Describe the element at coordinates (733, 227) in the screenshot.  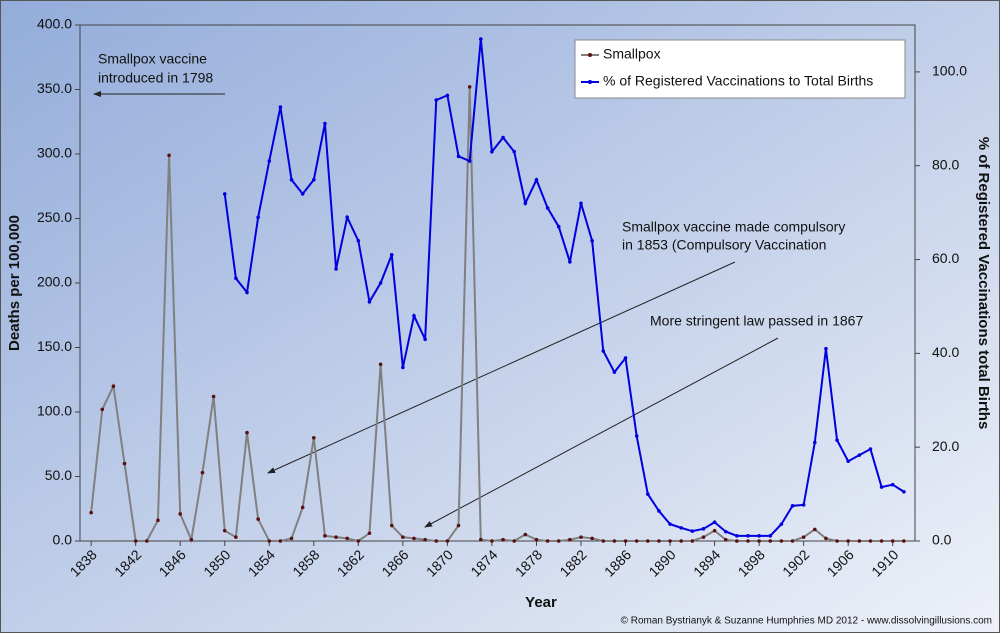
I see `annotation: Smallpox vaccine made compulsory` at that location.